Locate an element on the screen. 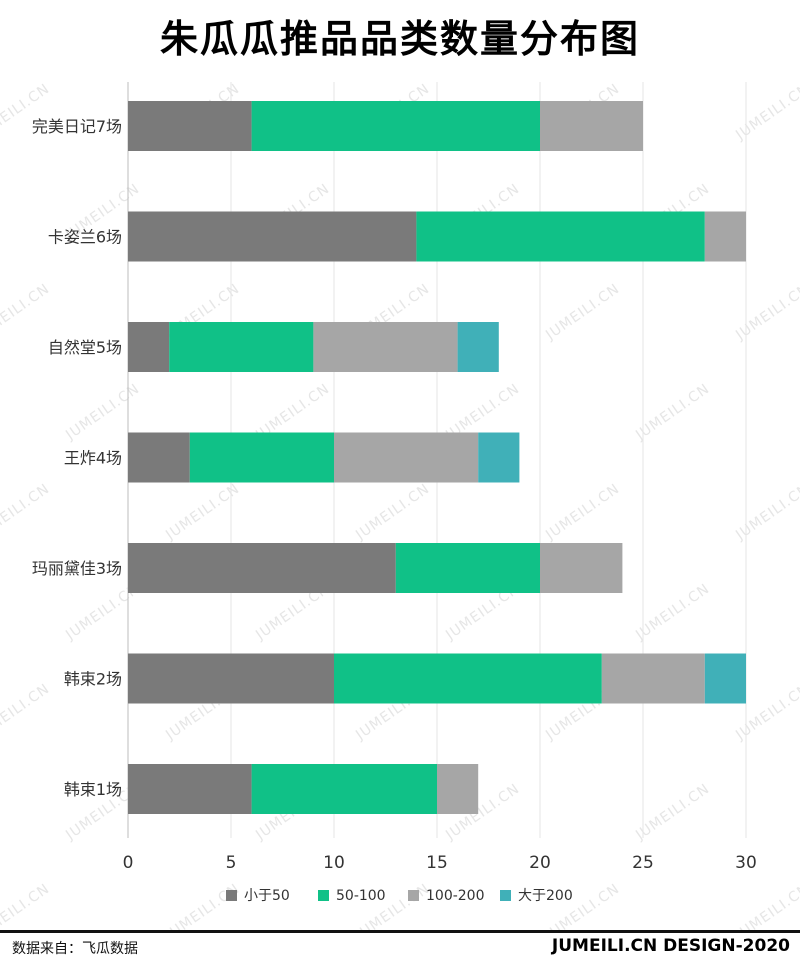 The width and height of the screenshot is (800, 963). category-label: 韩束2场 is located at coordinates (93, 679).